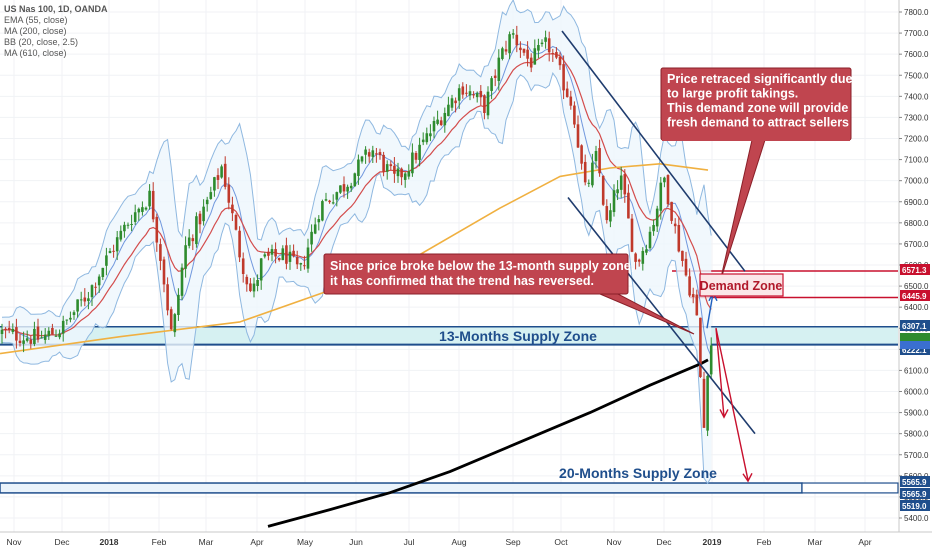  What do you see at coordinates (56, 9) in the screenshot?
I see `legend-line: US Nas 100, 1D, OANDA` at bounding box center [56, 9].